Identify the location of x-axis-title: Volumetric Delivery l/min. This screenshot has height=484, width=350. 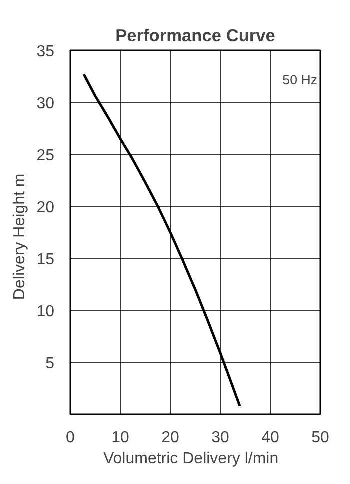
(191, 459).